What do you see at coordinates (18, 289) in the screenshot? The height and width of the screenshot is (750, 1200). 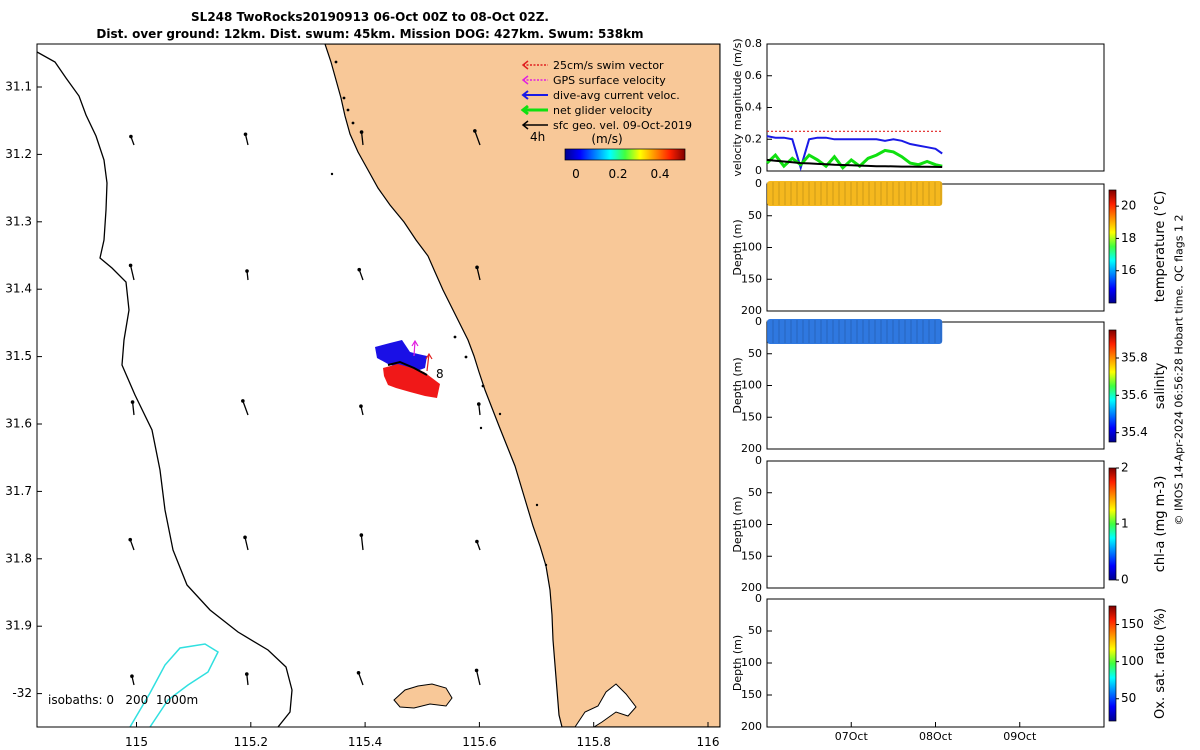 I see `map-y-tick-label: 31.4` at bounding box center [18, 289].